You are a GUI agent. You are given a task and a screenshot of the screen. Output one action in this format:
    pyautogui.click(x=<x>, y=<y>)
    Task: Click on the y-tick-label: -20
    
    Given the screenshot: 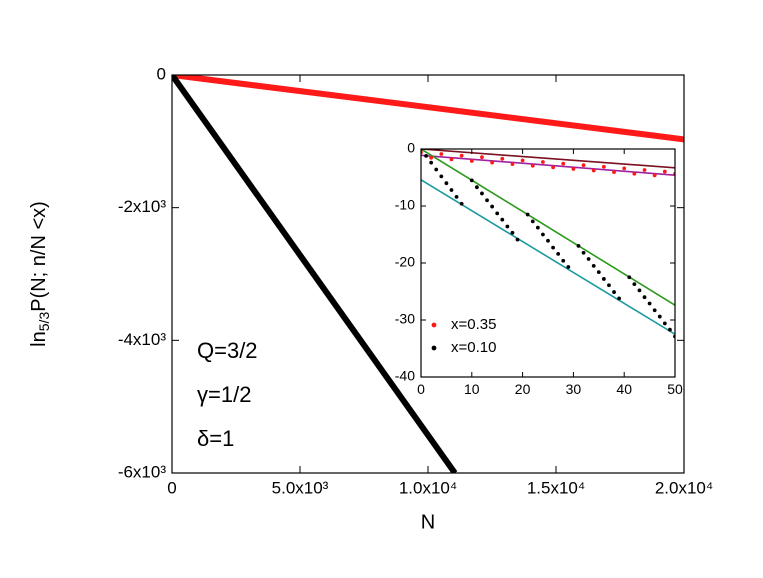 What is the action you would take?
    pyautogui.click(x=405, y=262)
    